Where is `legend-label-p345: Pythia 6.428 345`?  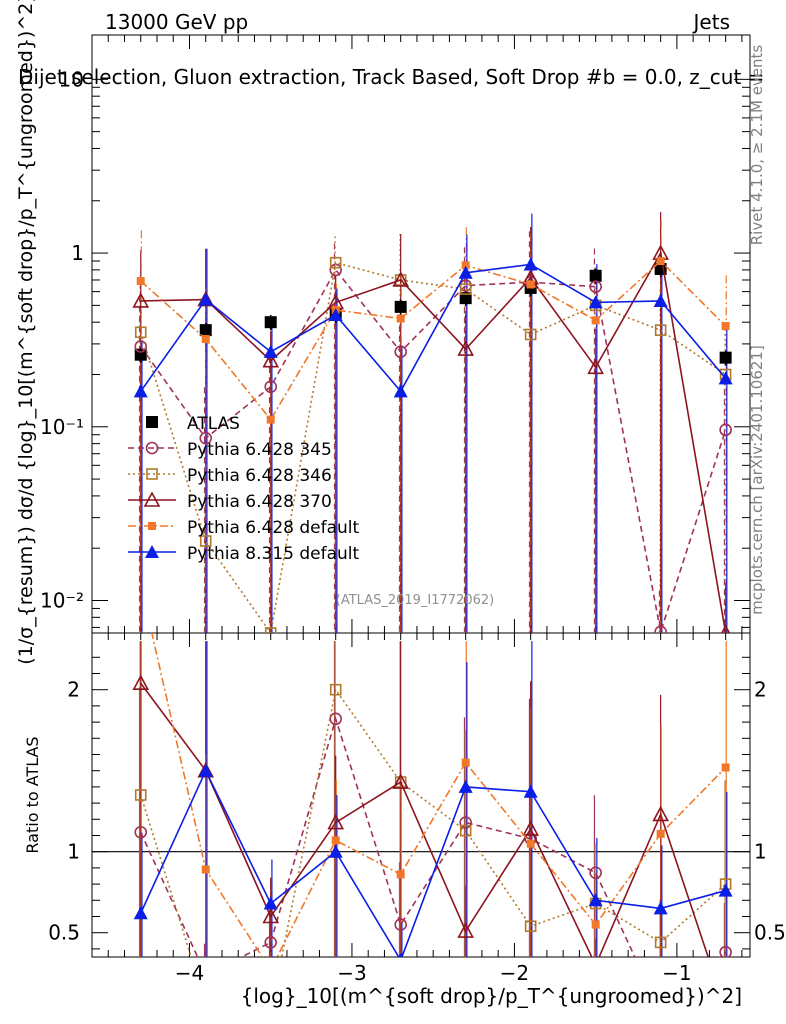
legend-label-p345: Pythia 6.428 345 is located at coordinates (259, 450).